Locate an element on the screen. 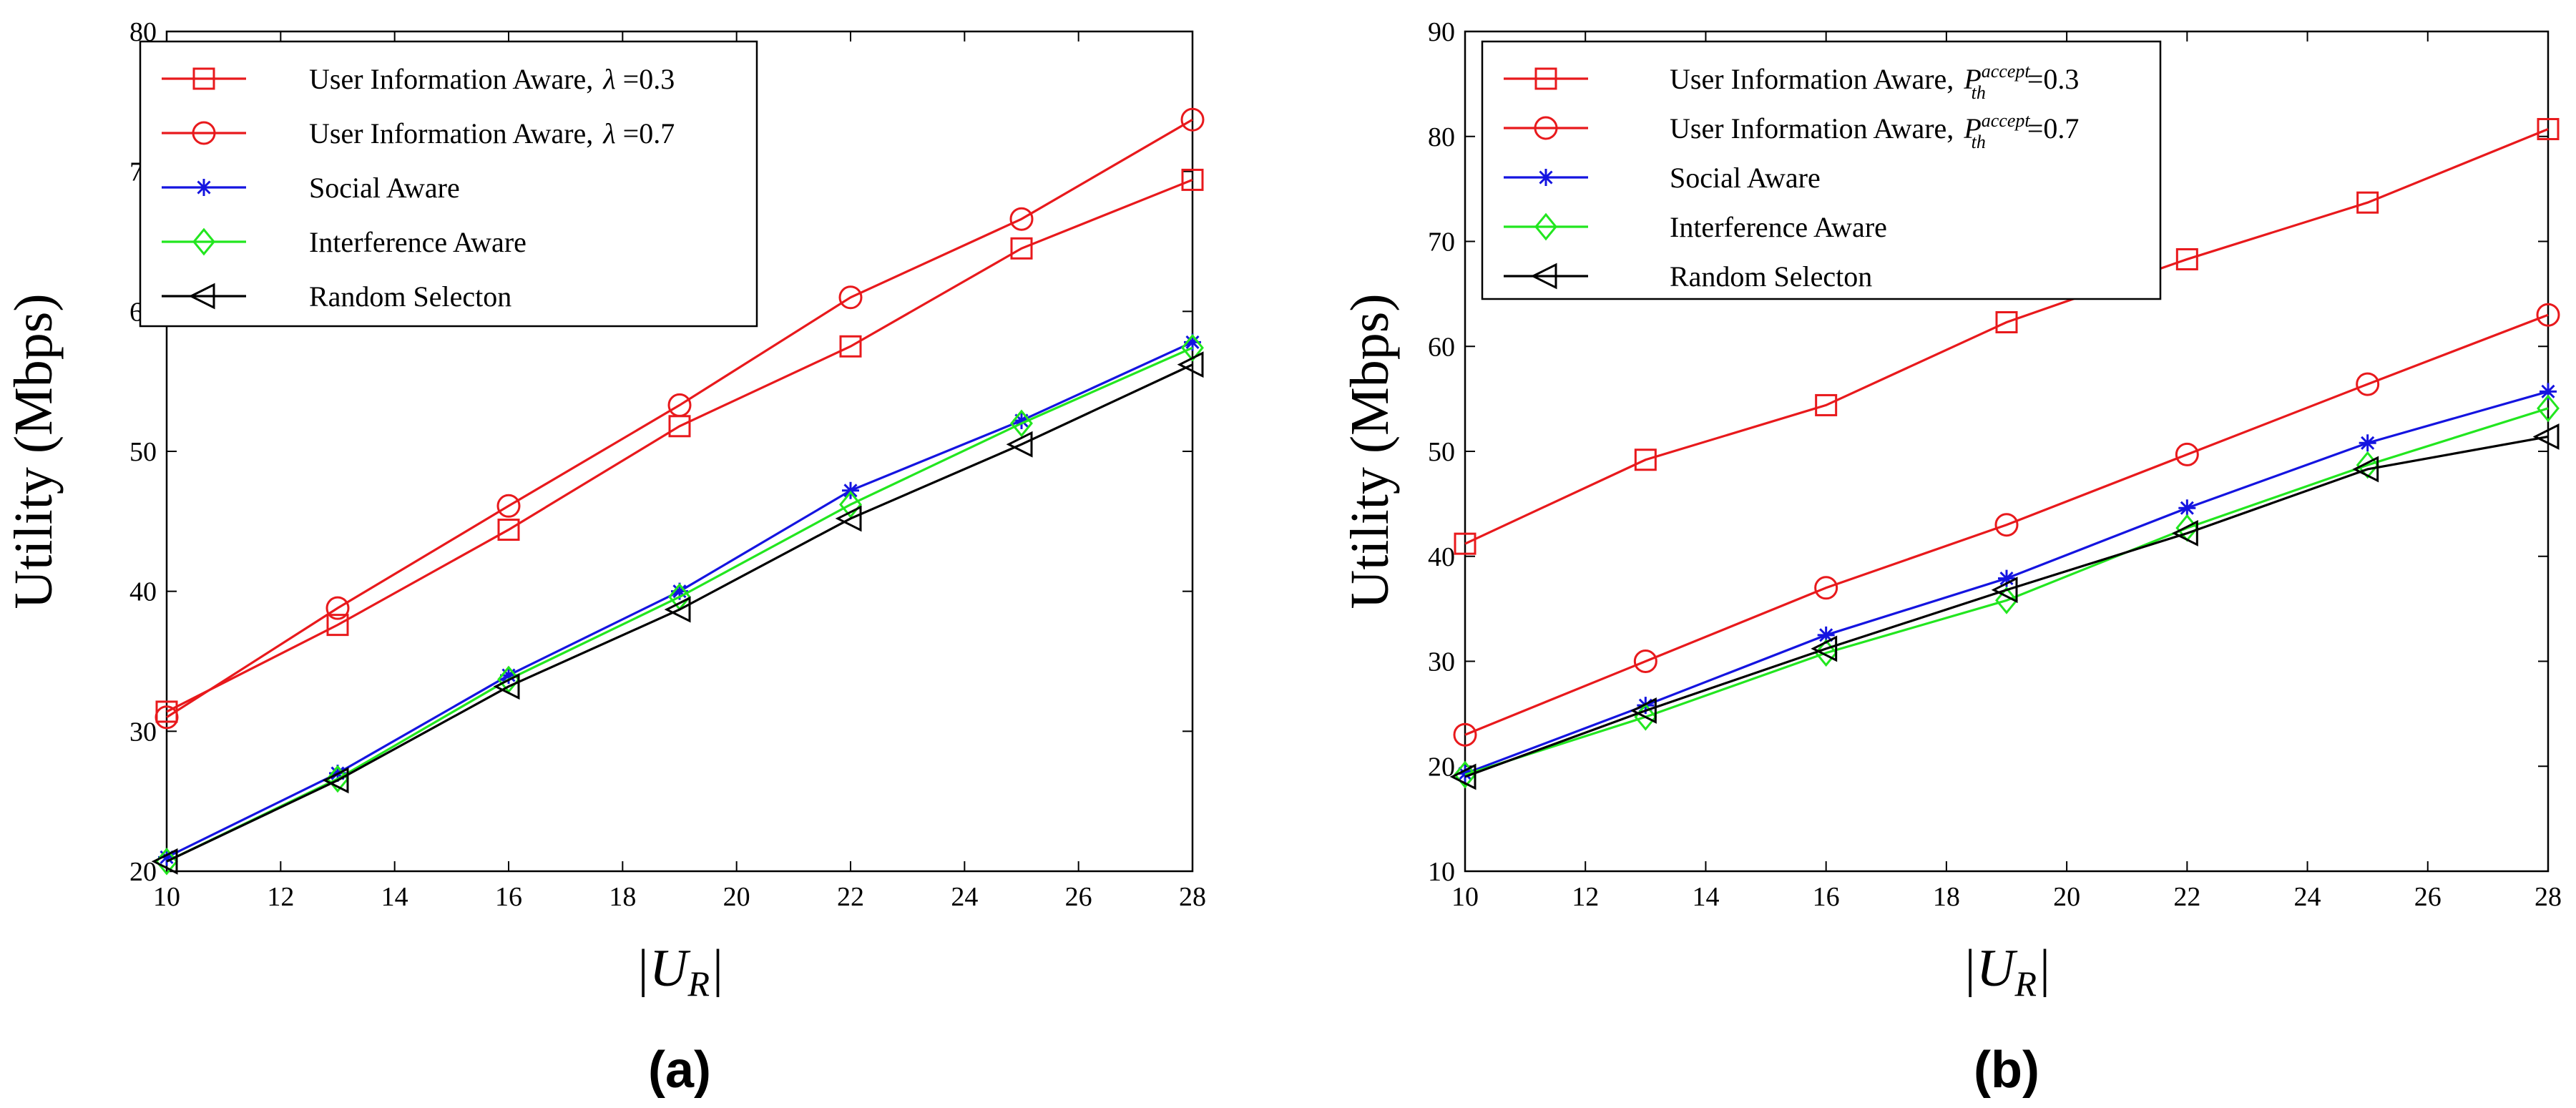 The width and height of the screenshot is (2576, 1108). chart-a-y-tick-label: 40 is located at coordinates (143, 592).